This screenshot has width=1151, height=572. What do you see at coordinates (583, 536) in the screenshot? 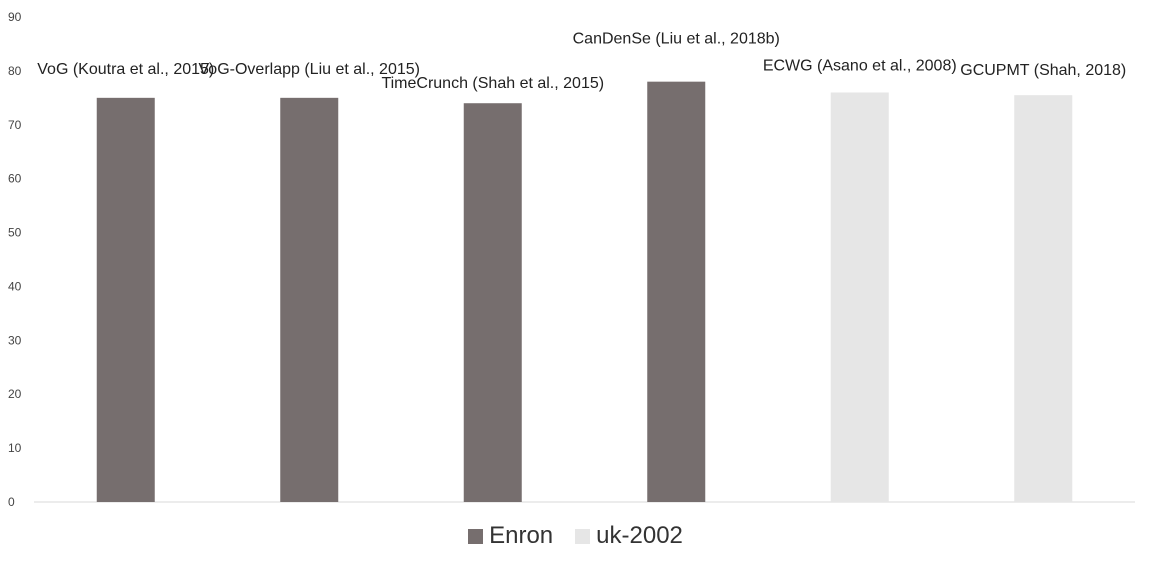
I see `legend-swatch-uk-2002` at bounding box center [583, 536].